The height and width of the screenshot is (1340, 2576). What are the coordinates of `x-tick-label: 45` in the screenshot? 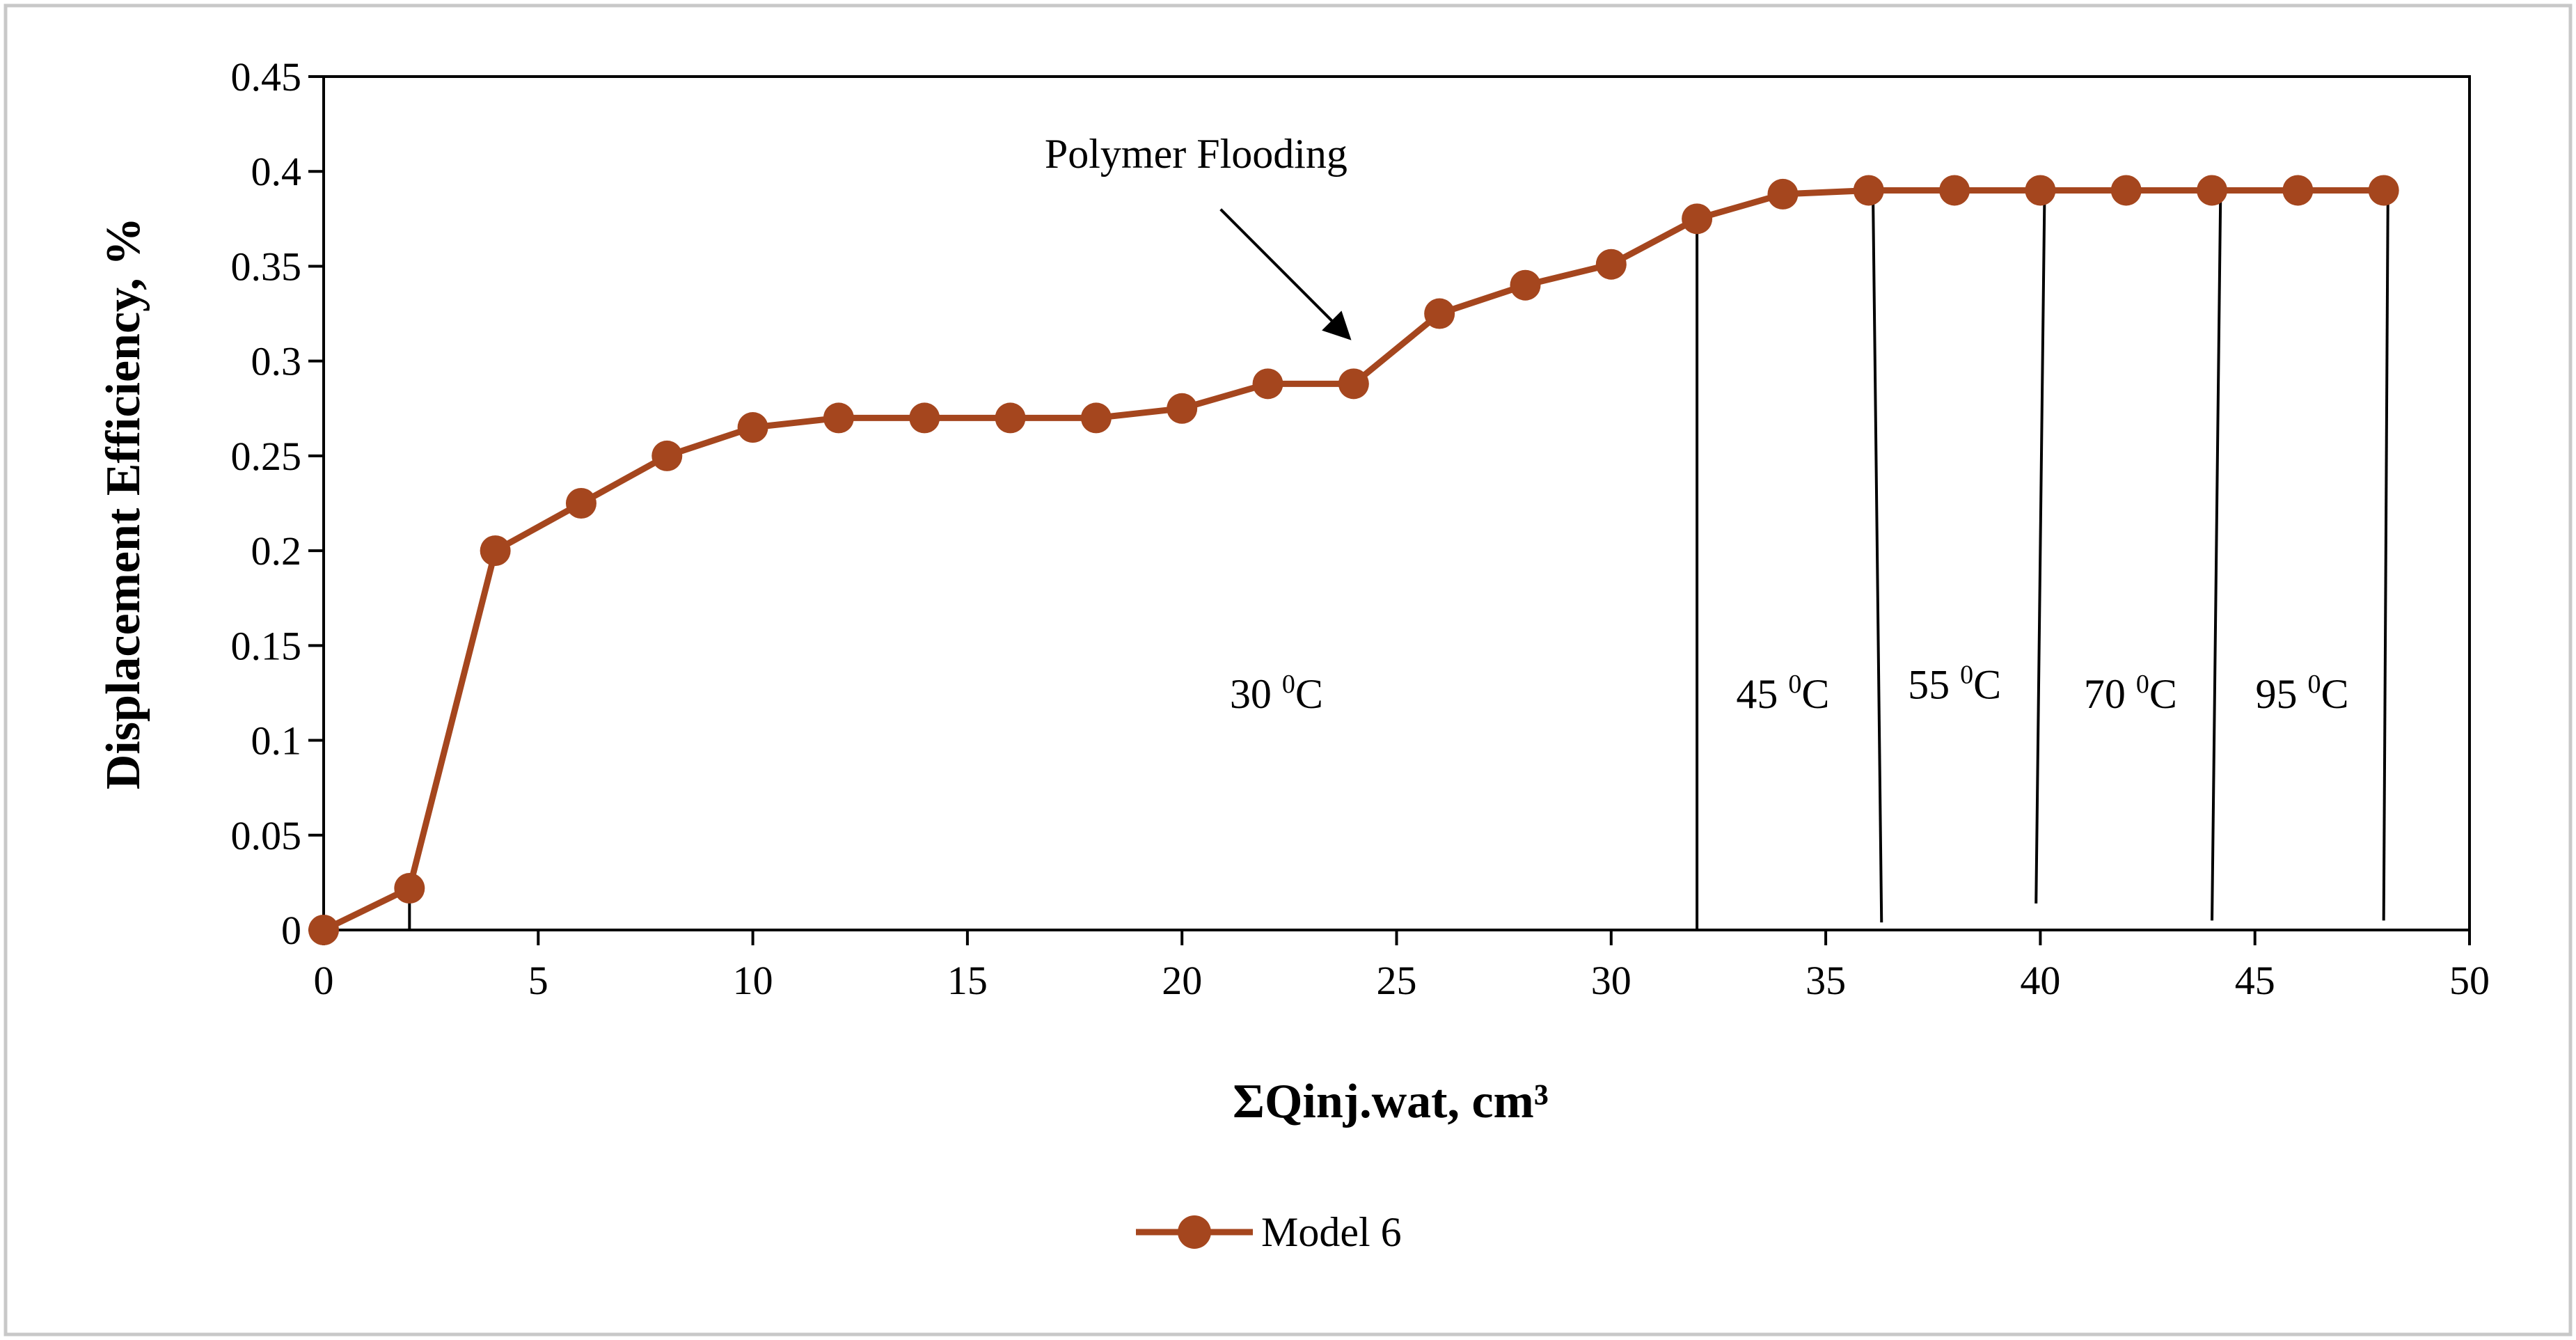 It's located at (2255, 980).